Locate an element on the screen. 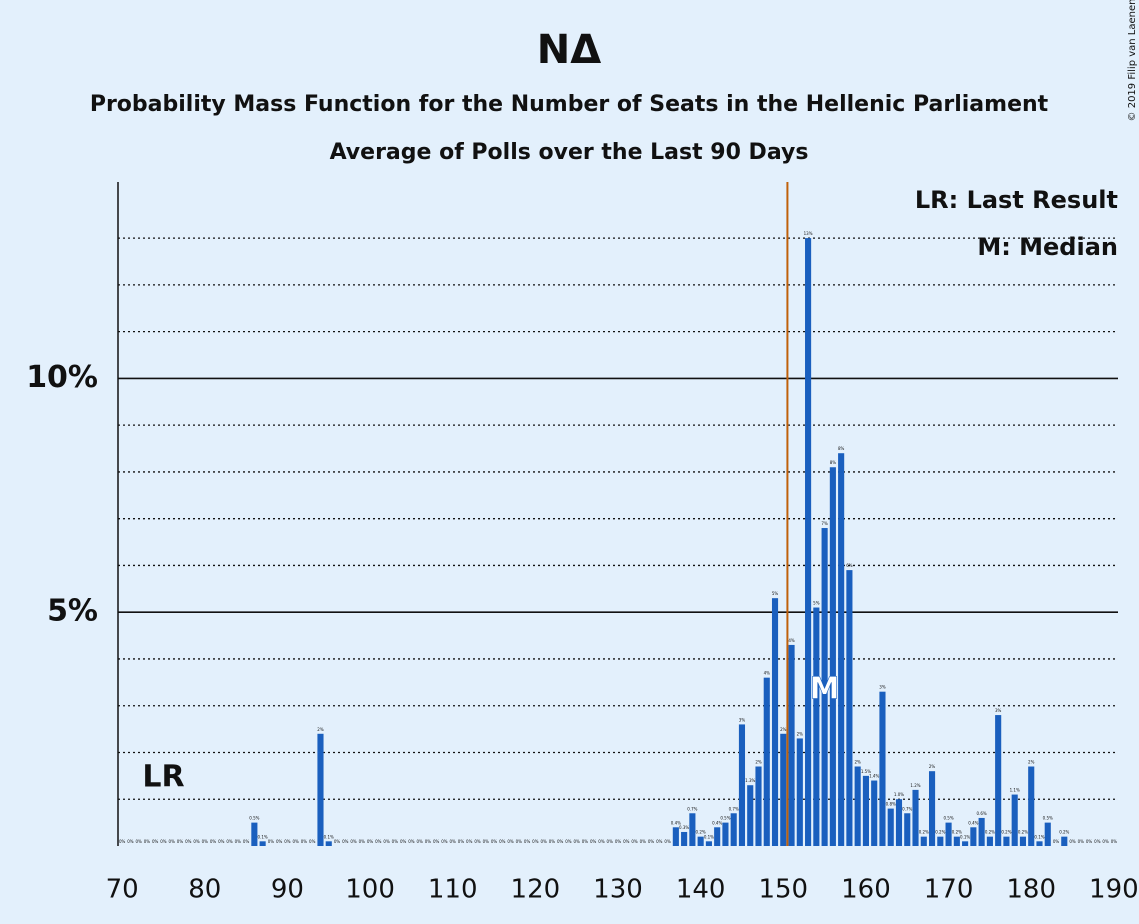 The width and height of the screenshot is (1139, 924). x-tick-label: 160 is located at coordinates (866, 890).